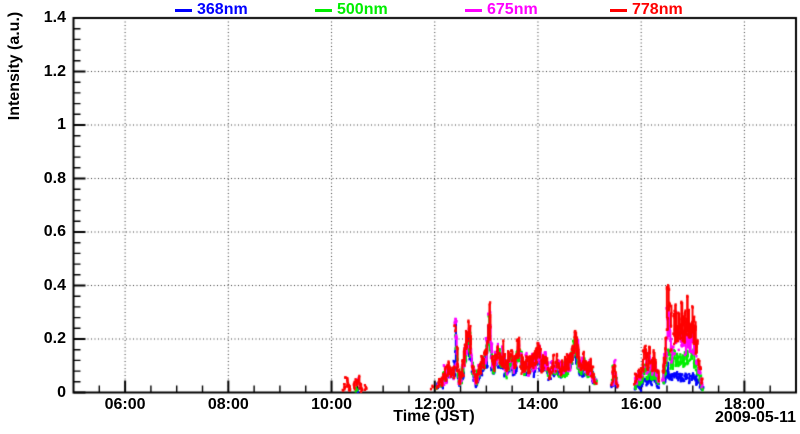  I want to click on legend-label: 368nm, so click(222, 9).